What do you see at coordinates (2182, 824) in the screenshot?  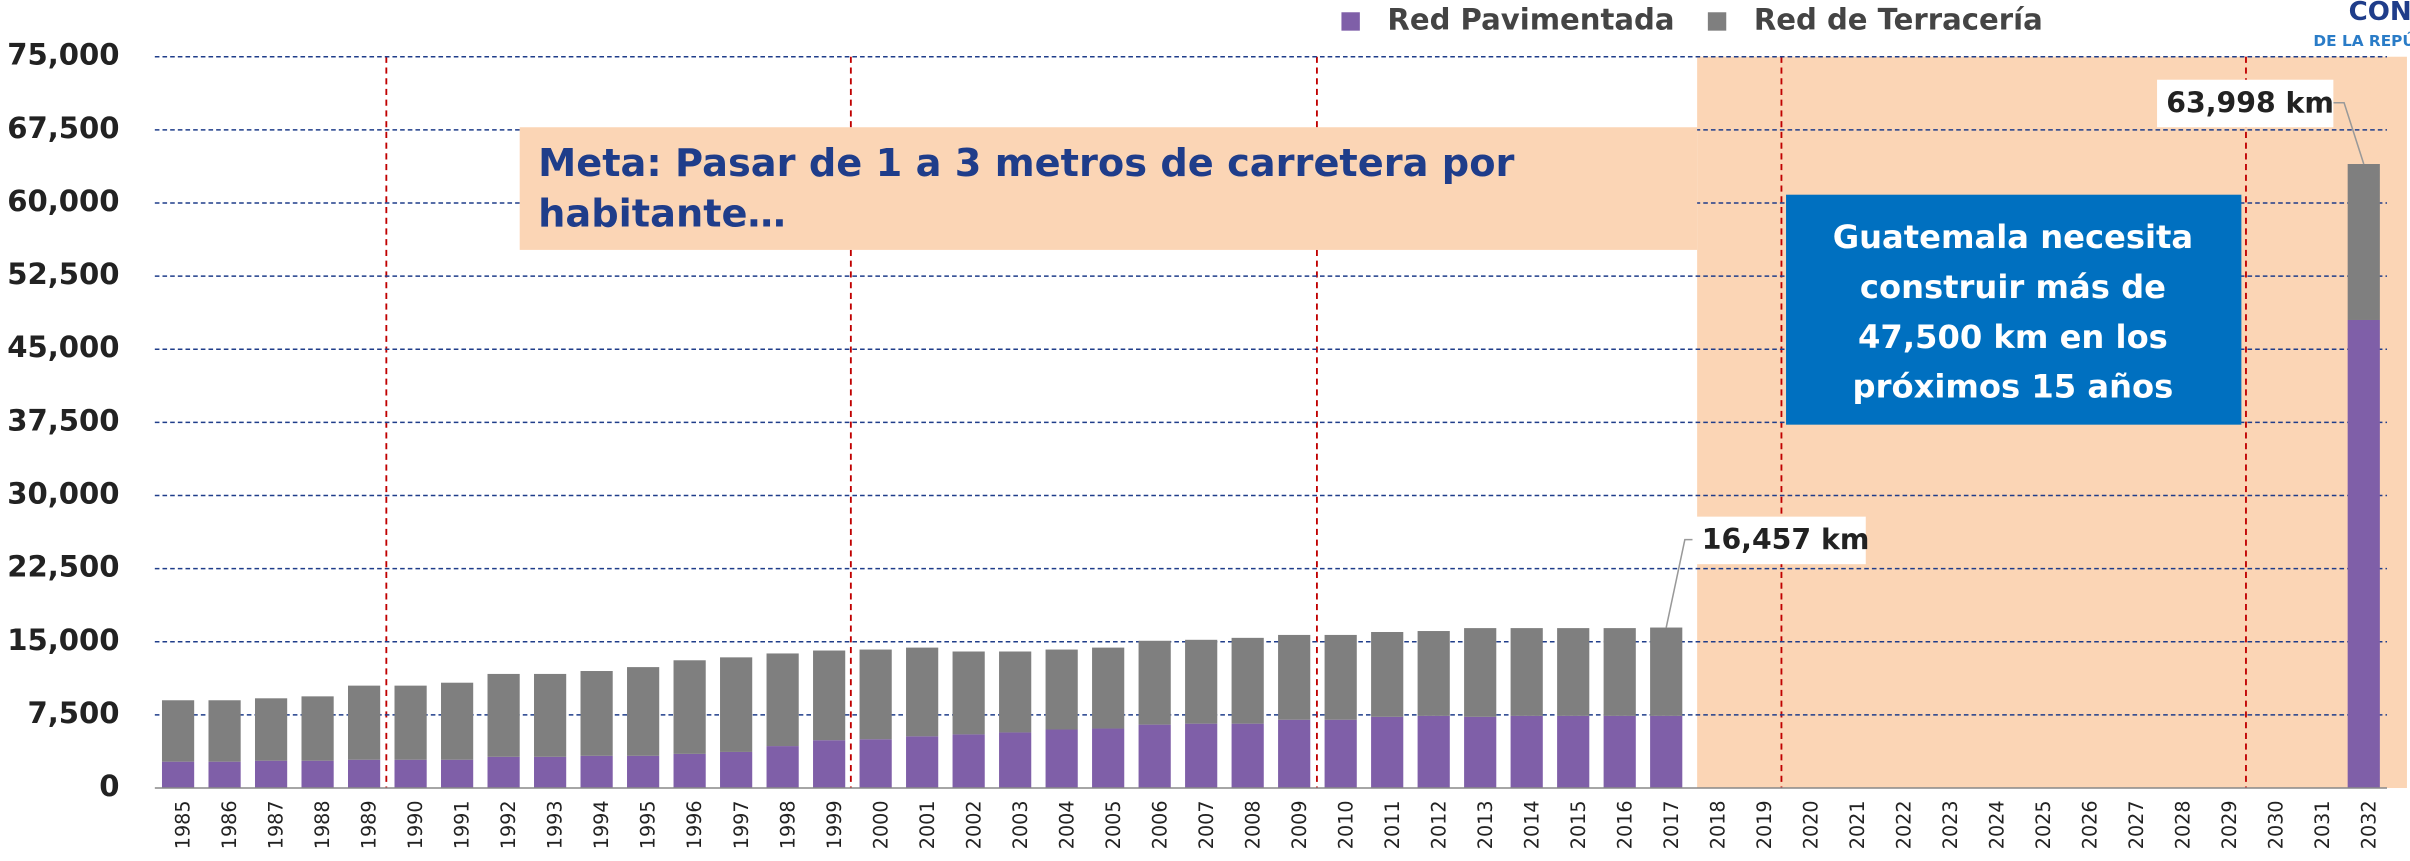 I see `x-tick-label: 2028` at bounding box center [2182, 824].